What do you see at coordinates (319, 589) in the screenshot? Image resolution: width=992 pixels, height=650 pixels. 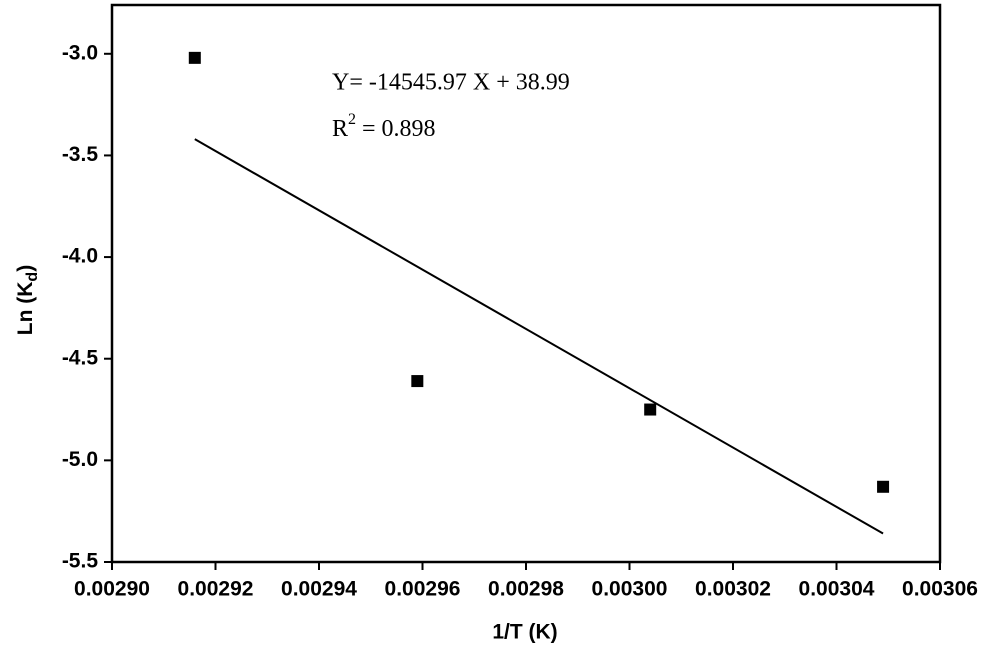 I see `x-tick-label: 0.00294` at bounding box center [319, 589].